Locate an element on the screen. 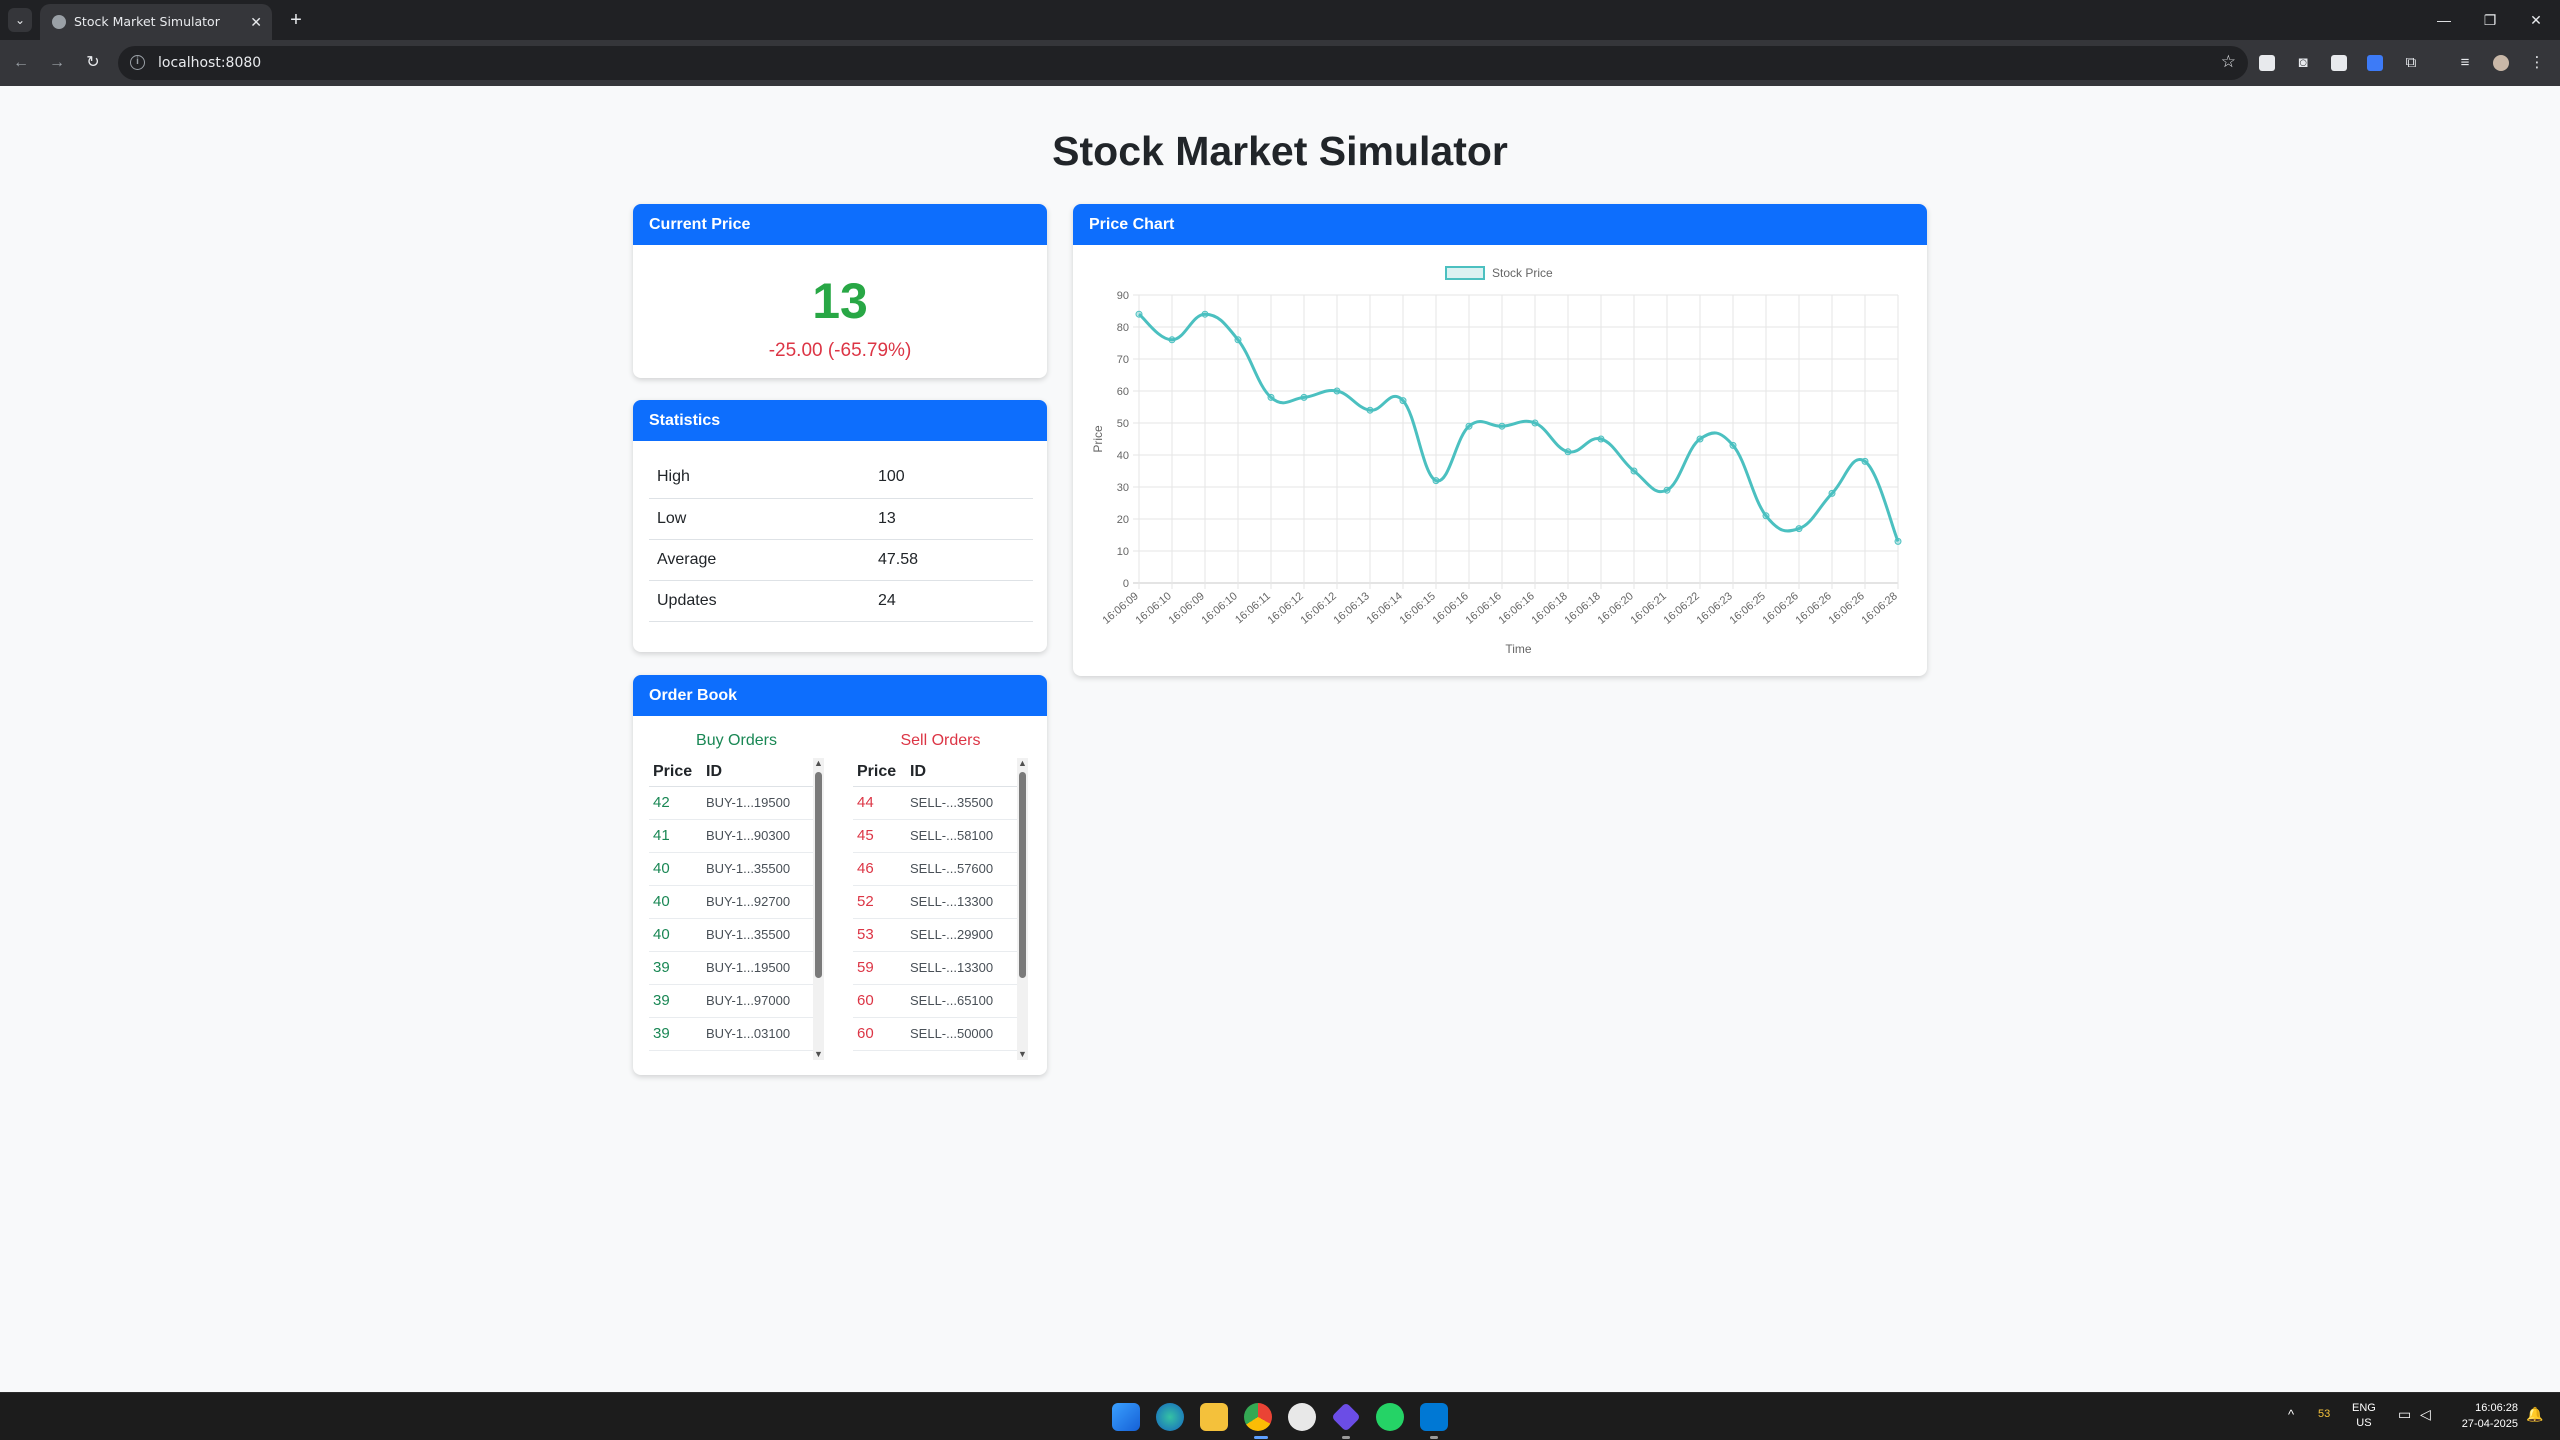 Image resolution: width=2560 pixels, height=1440 pixels. buy-order-row: 39 BUY-1...19500 is located at coordinates (731, 968).